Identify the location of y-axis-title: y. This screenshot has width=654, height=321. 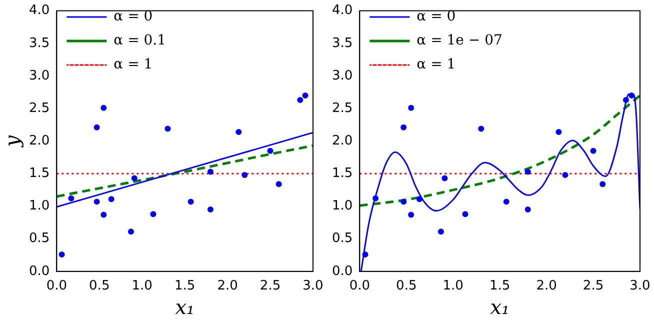
(12, 141).